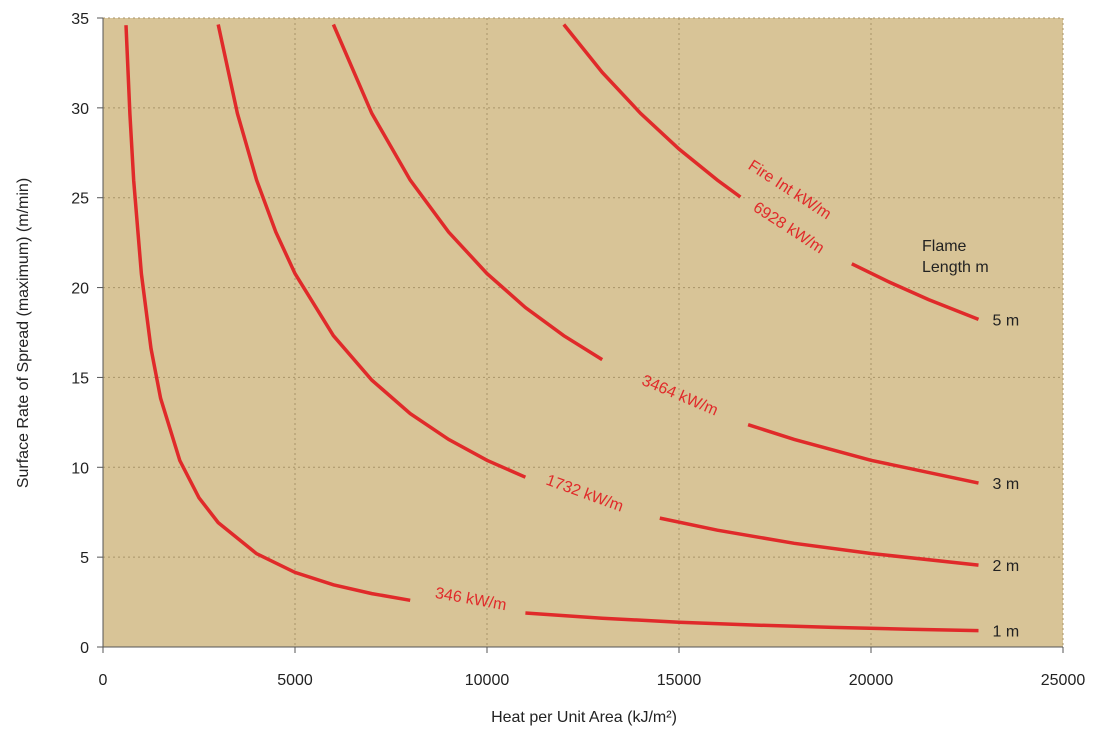 The width and height of the screenshot is (1094, 738). Describe the element at coordinates (80, 109) in the screenshot. I see `y-tick-label: 30` at that location.